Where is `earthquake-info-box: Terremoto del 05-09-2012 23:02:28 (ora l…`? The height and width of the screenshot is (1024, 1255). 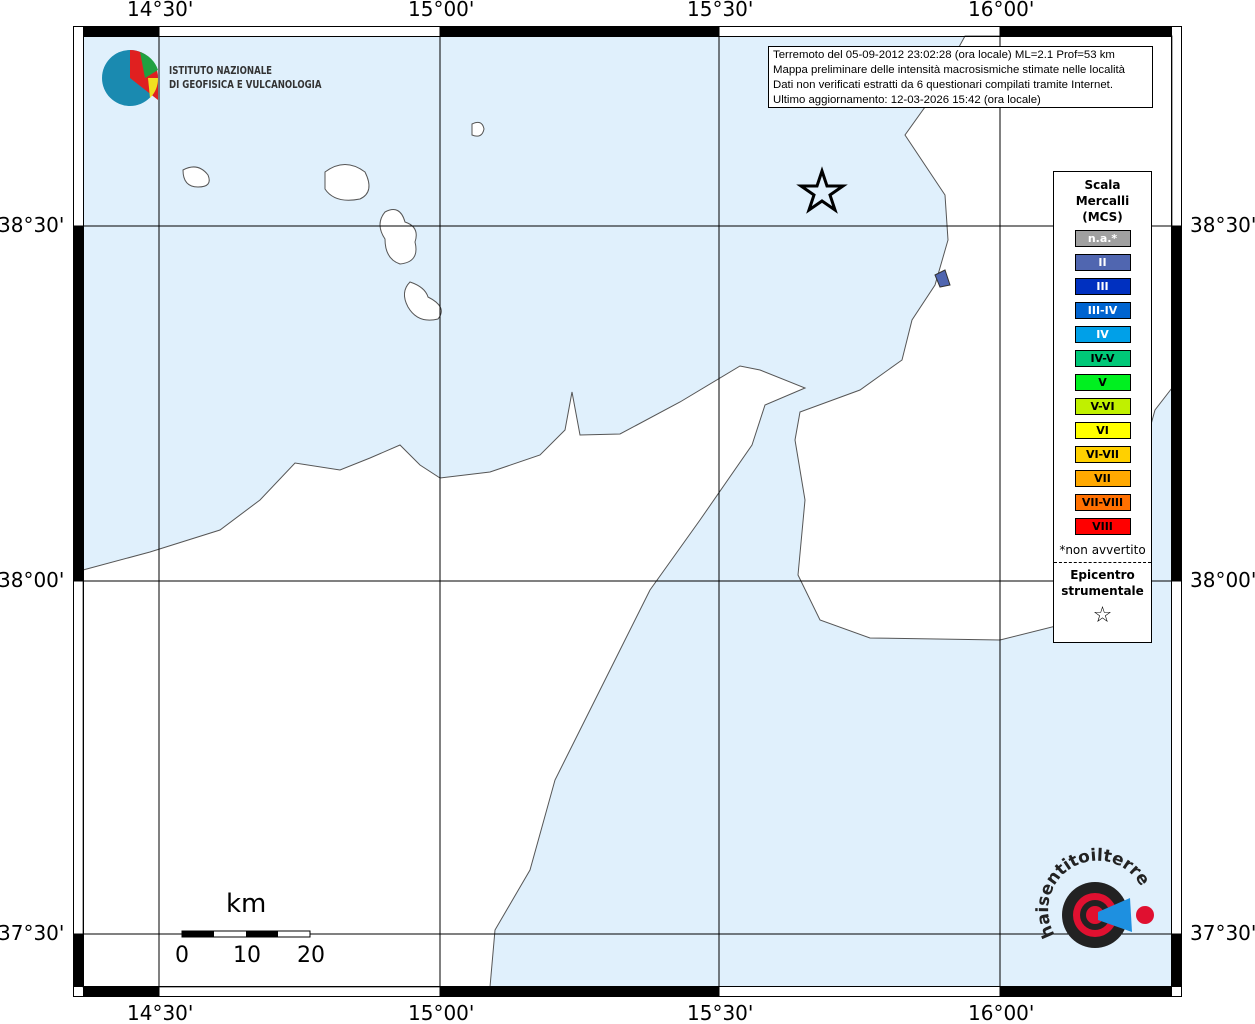
earthquake-info-box: Terremoto del 05-09-2012 23:02:28 (ora l… is located at coordinates (960, 77).